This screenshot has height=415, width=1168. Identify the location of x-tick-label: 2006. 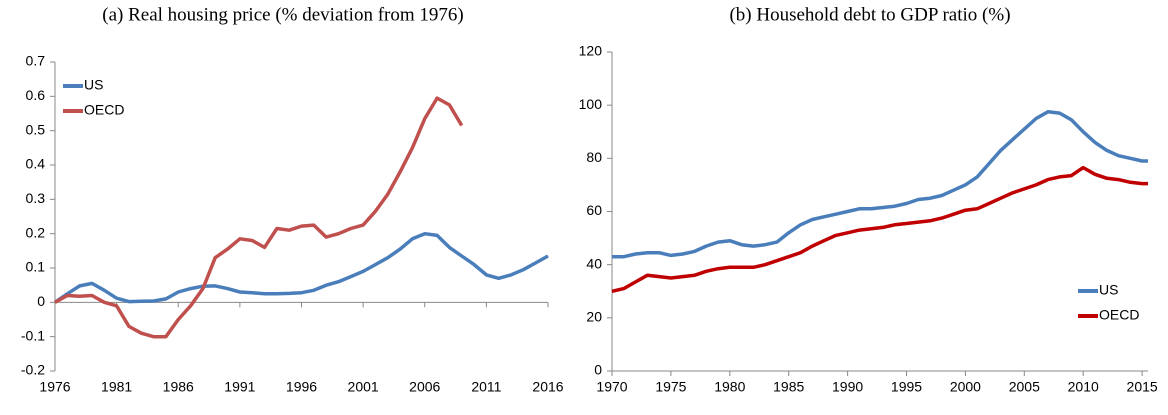
(424, 387).